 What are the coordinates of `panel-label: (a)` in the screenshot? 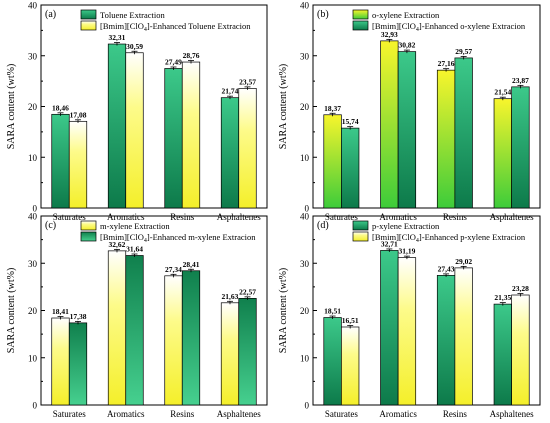 It's located at (50, 14).